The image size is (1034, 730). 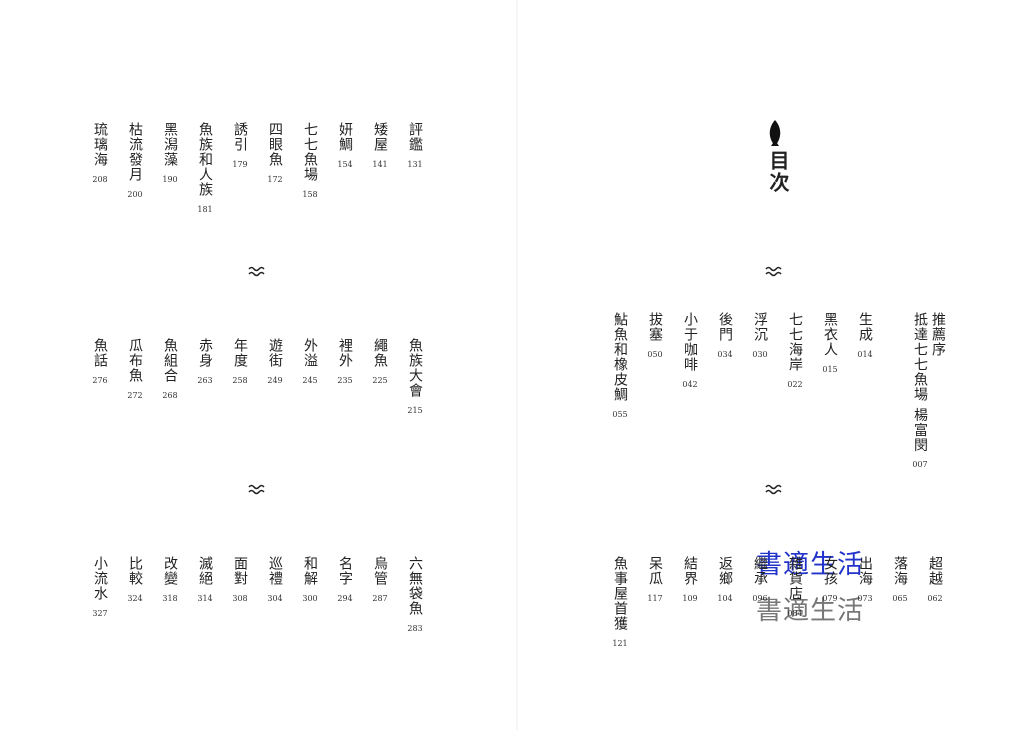 What do you see at coordinates (135, 152) in the screenshot?
I see `entry-title: 枯流發月` at bounding box center [135, 152].